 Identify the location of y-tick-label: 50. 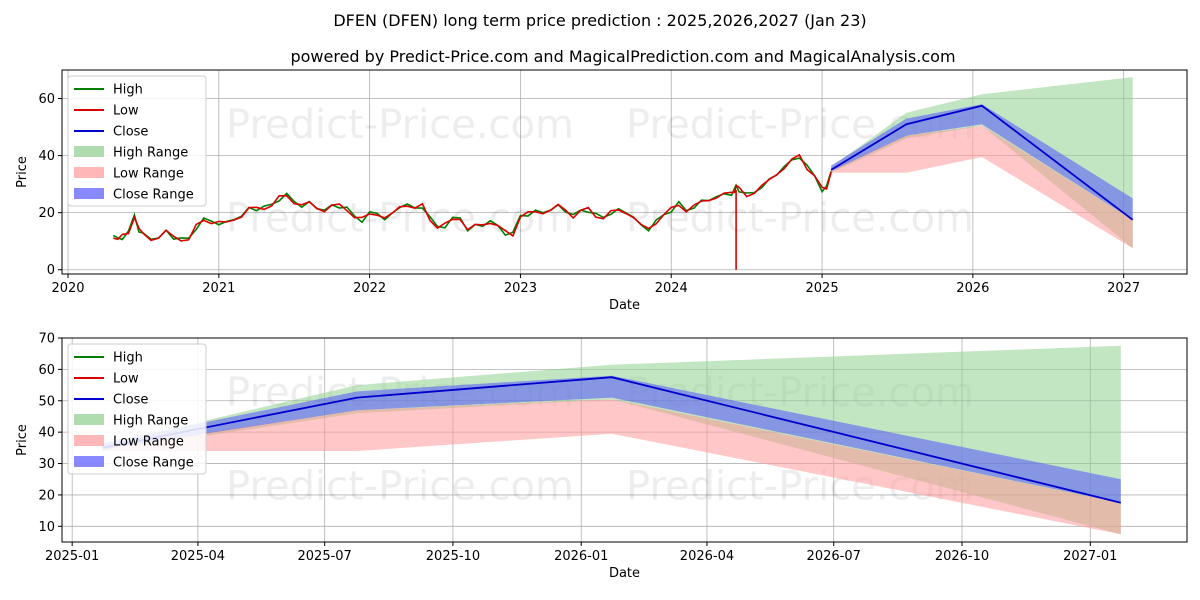
(46, 401).